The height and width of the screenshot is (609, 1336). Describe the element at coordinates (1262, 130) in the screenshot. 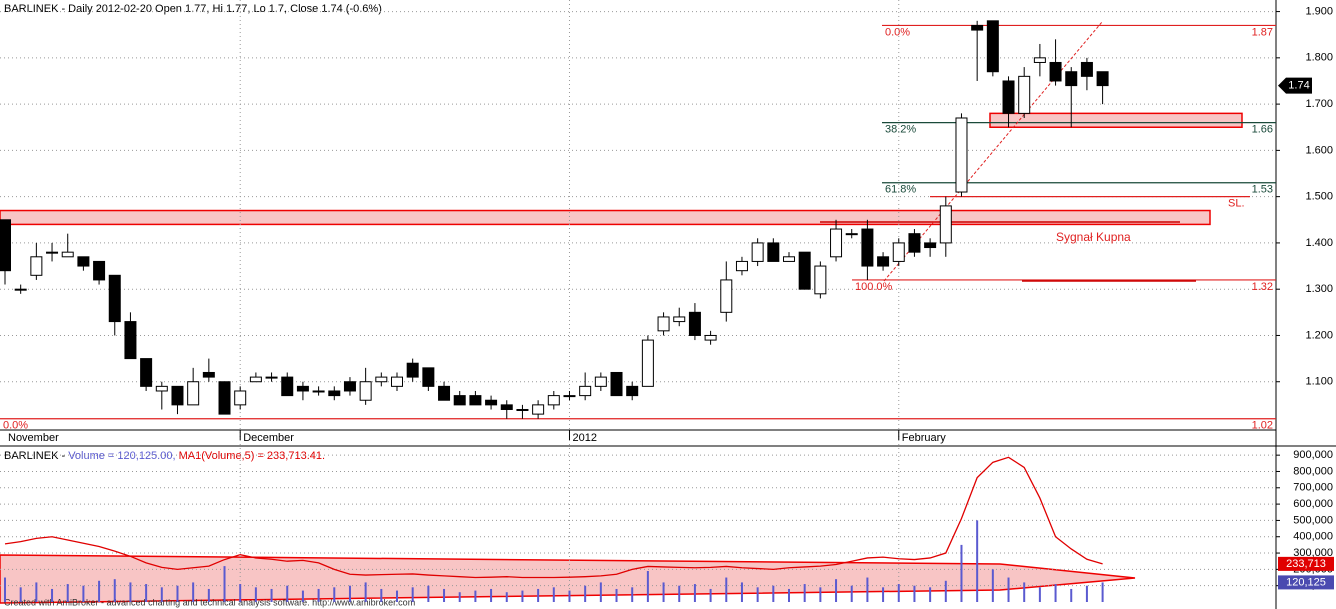

I see `fib-value: 1.66` at that location.